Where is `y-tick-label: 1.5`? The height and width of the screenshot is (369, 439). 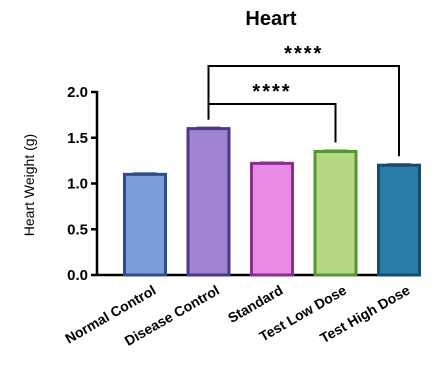 y-tick-label: 1.5 is located at coordinates (77, 138).